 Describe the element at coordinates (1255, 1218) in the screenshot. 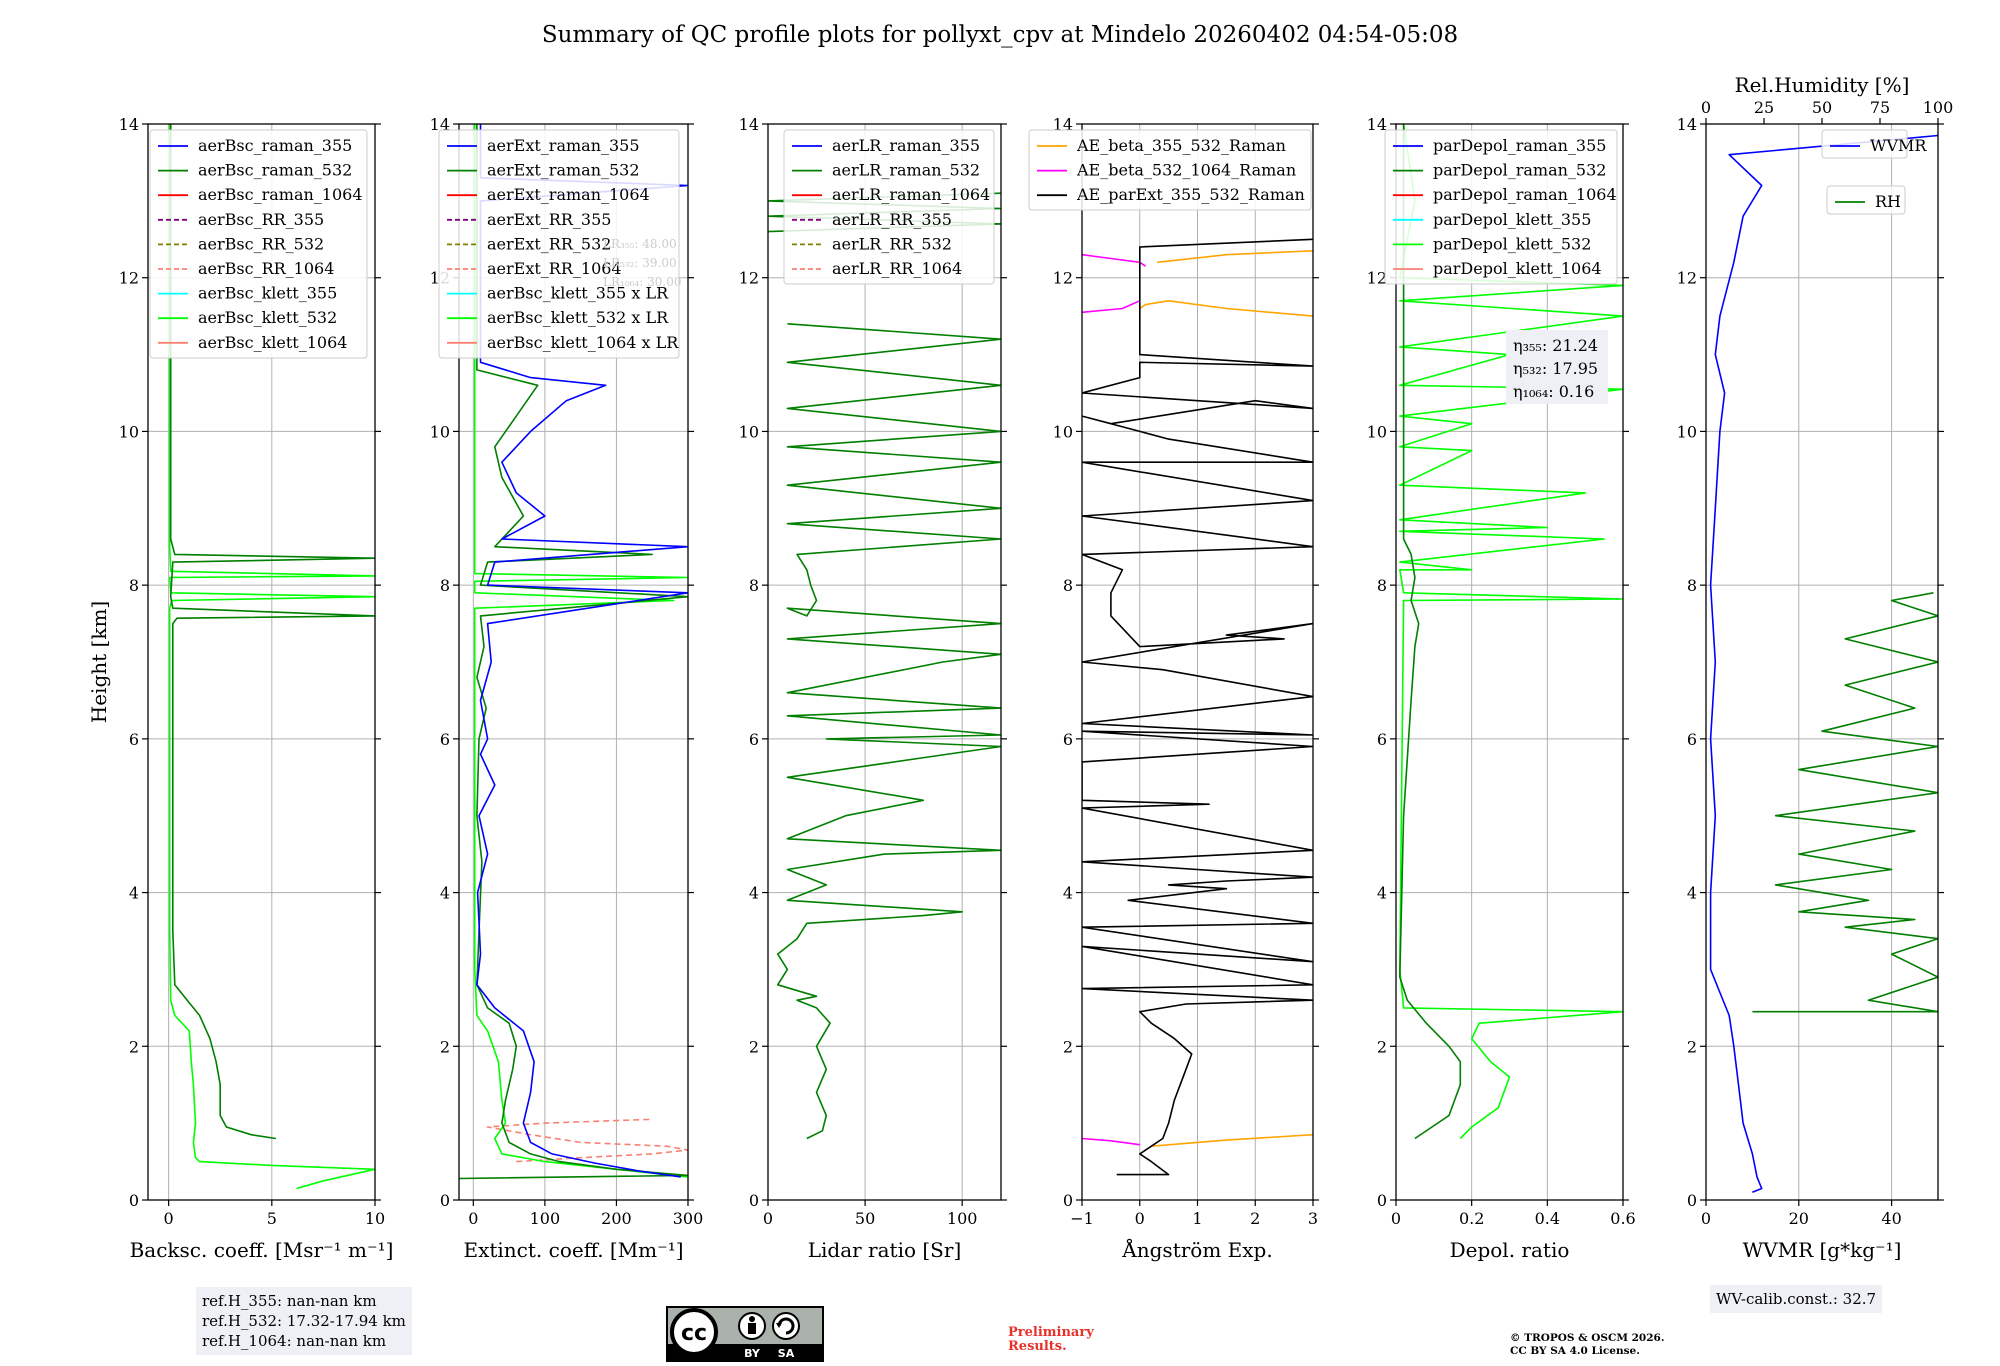

I see `x-tick-label: 2` at that location.